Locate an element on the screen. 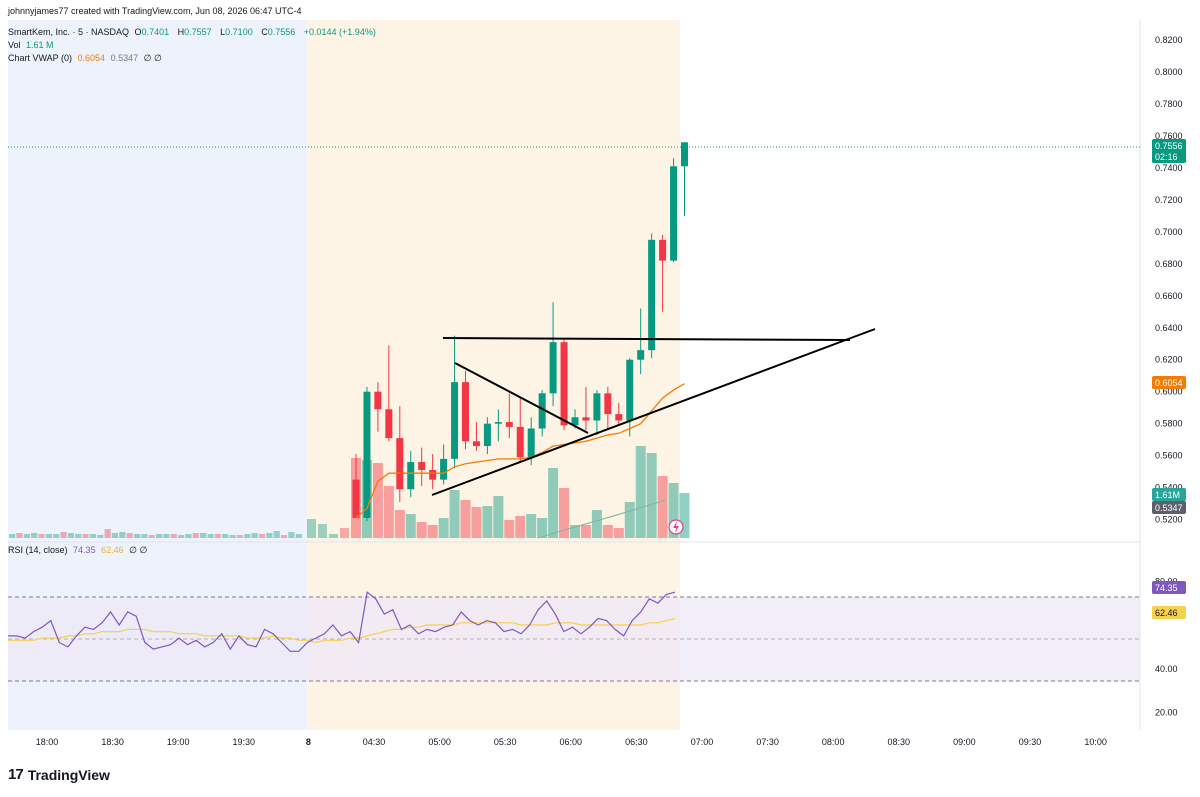 This screenshot has width=1200, height=797. ascending-support-trendline is located at coordinates (653, 412).